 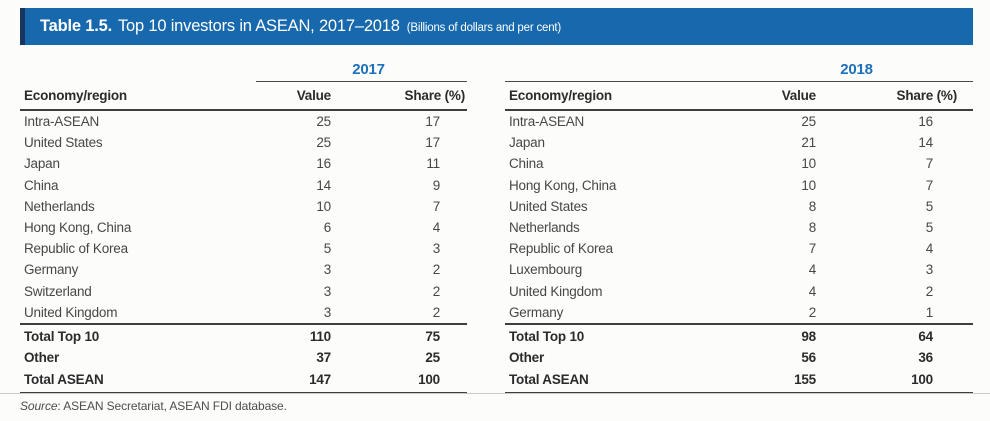 What do you see at coordinates (243, 163) in the screenshot?
I see `table-row: Japan 16 11` at bounding box center [243, 163].